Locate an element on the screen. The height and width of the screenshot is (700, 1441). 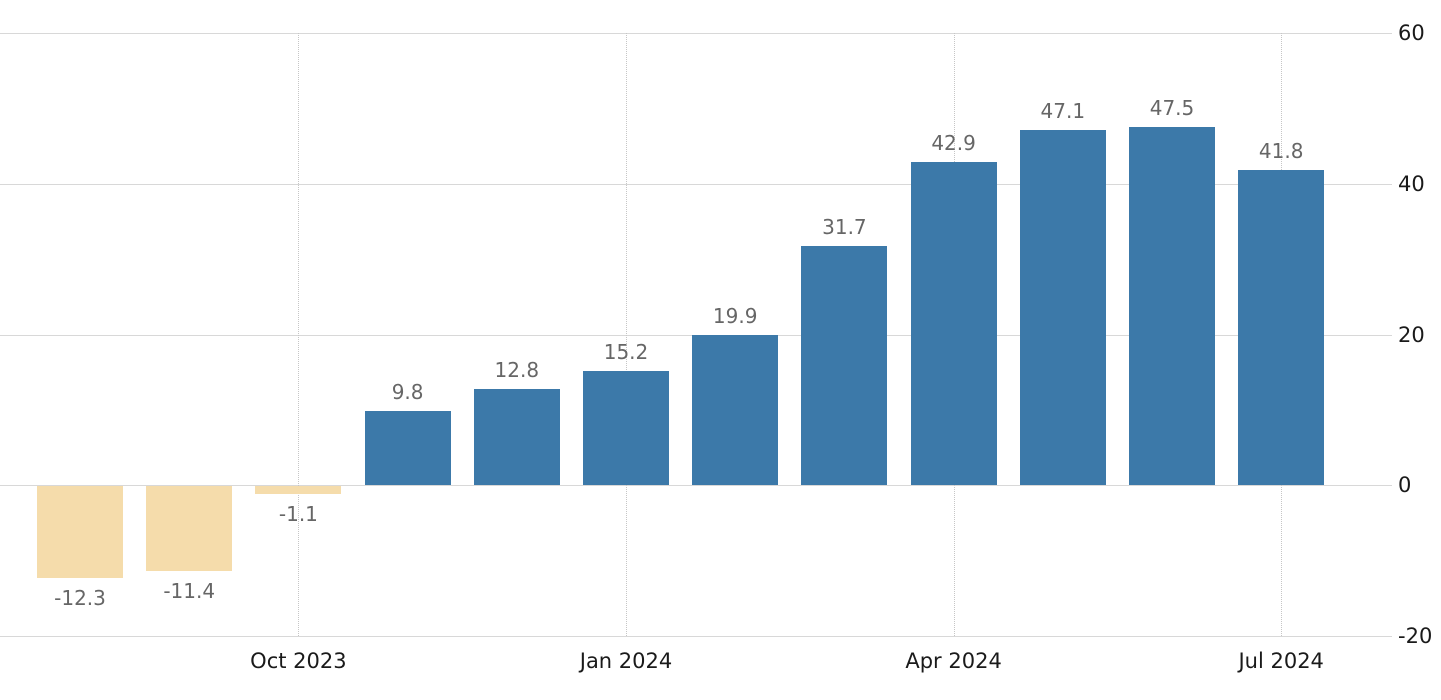
bar-value-label: 47.1 is located at coordinates (1063, 111).